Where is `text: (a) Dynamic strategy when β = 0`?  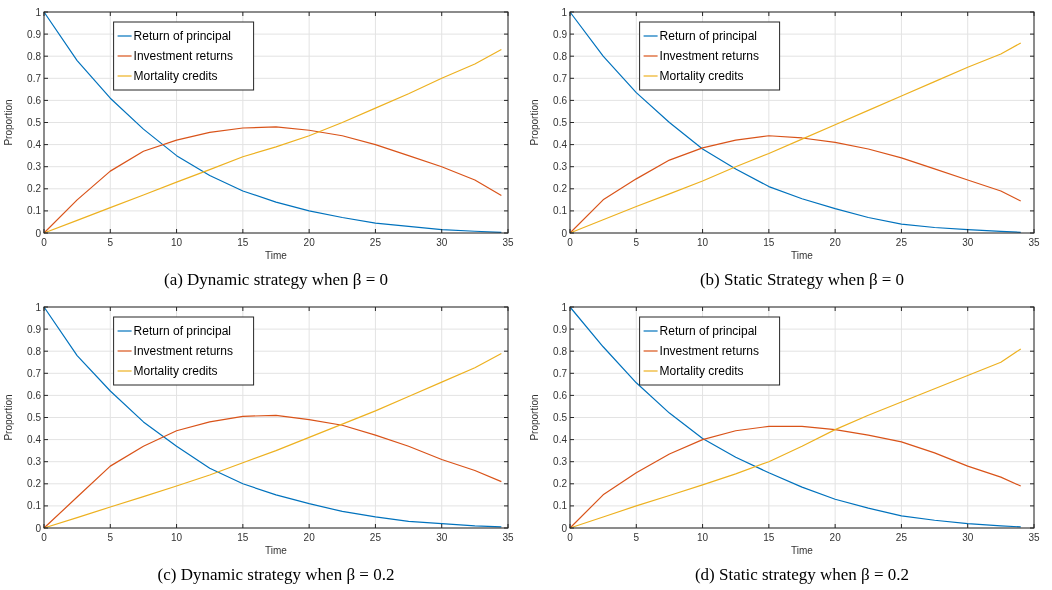 text: (a) Dynamic strategy when β = 0 is located at coordinates (276, 279).